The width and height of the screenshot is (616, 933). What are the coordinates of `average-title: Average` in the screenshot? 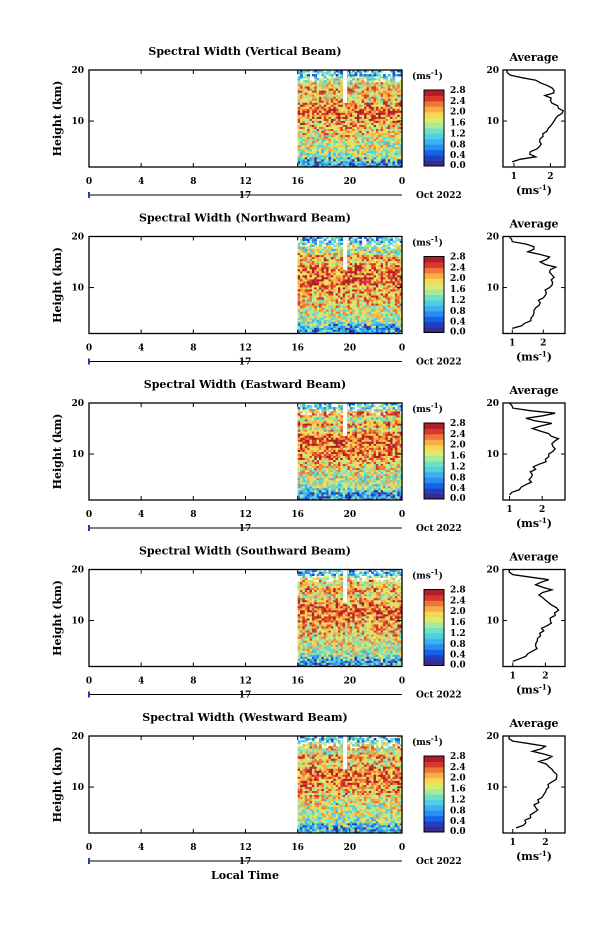 It's located at (533, 224).